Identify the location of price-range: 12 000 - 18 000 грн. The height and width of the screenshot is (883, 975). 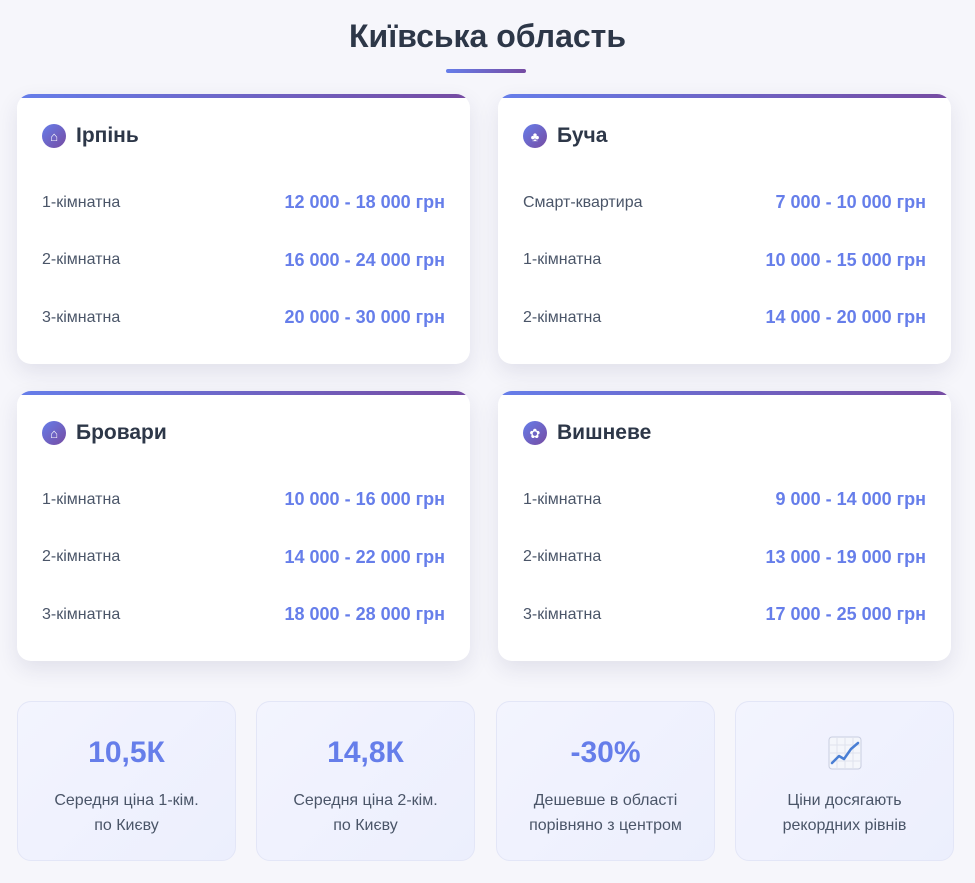
(364, 202).